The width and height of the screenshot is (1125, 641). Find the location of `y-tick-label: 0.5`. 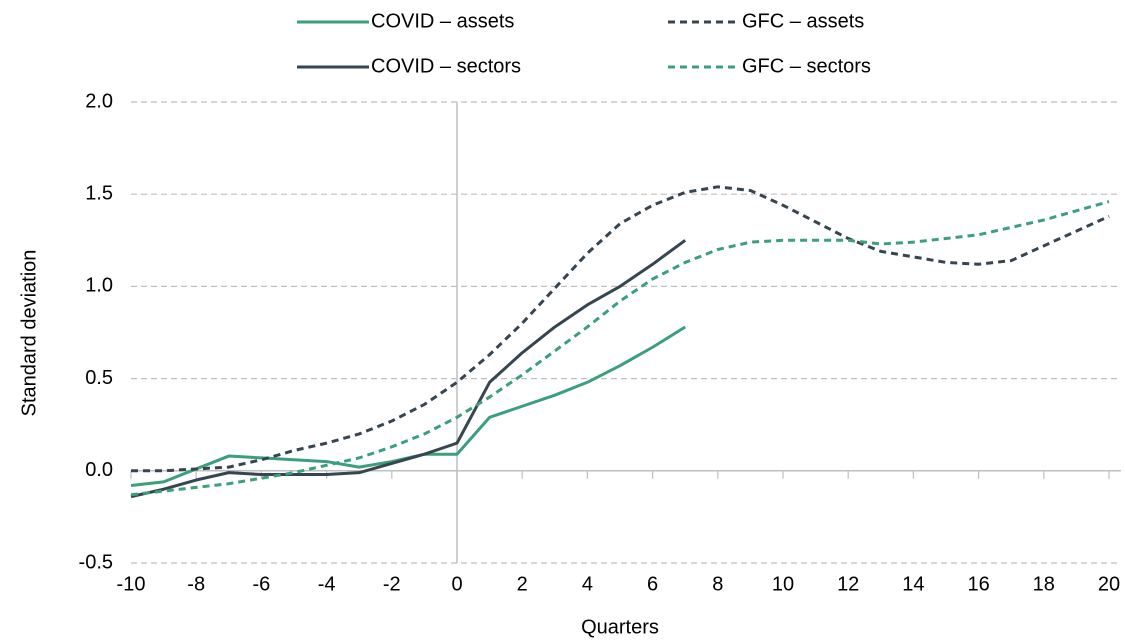

y-tick-label: 0.5 is located at coordinates (99, 378).